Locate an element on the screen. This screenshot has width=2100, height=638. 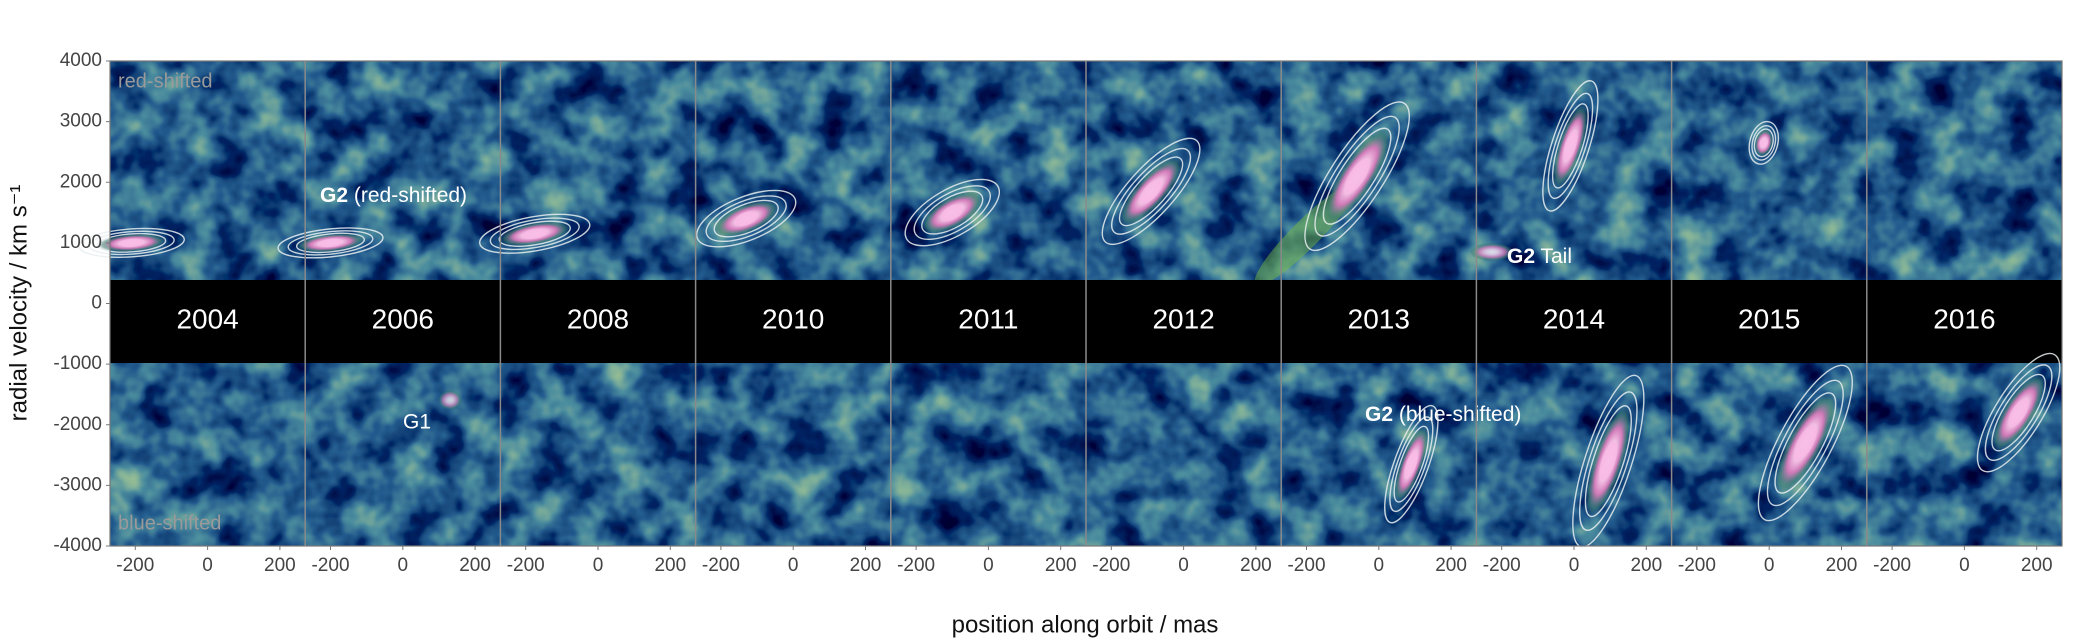
y-tick-label: 3000 is located at coordinates (81, 121).